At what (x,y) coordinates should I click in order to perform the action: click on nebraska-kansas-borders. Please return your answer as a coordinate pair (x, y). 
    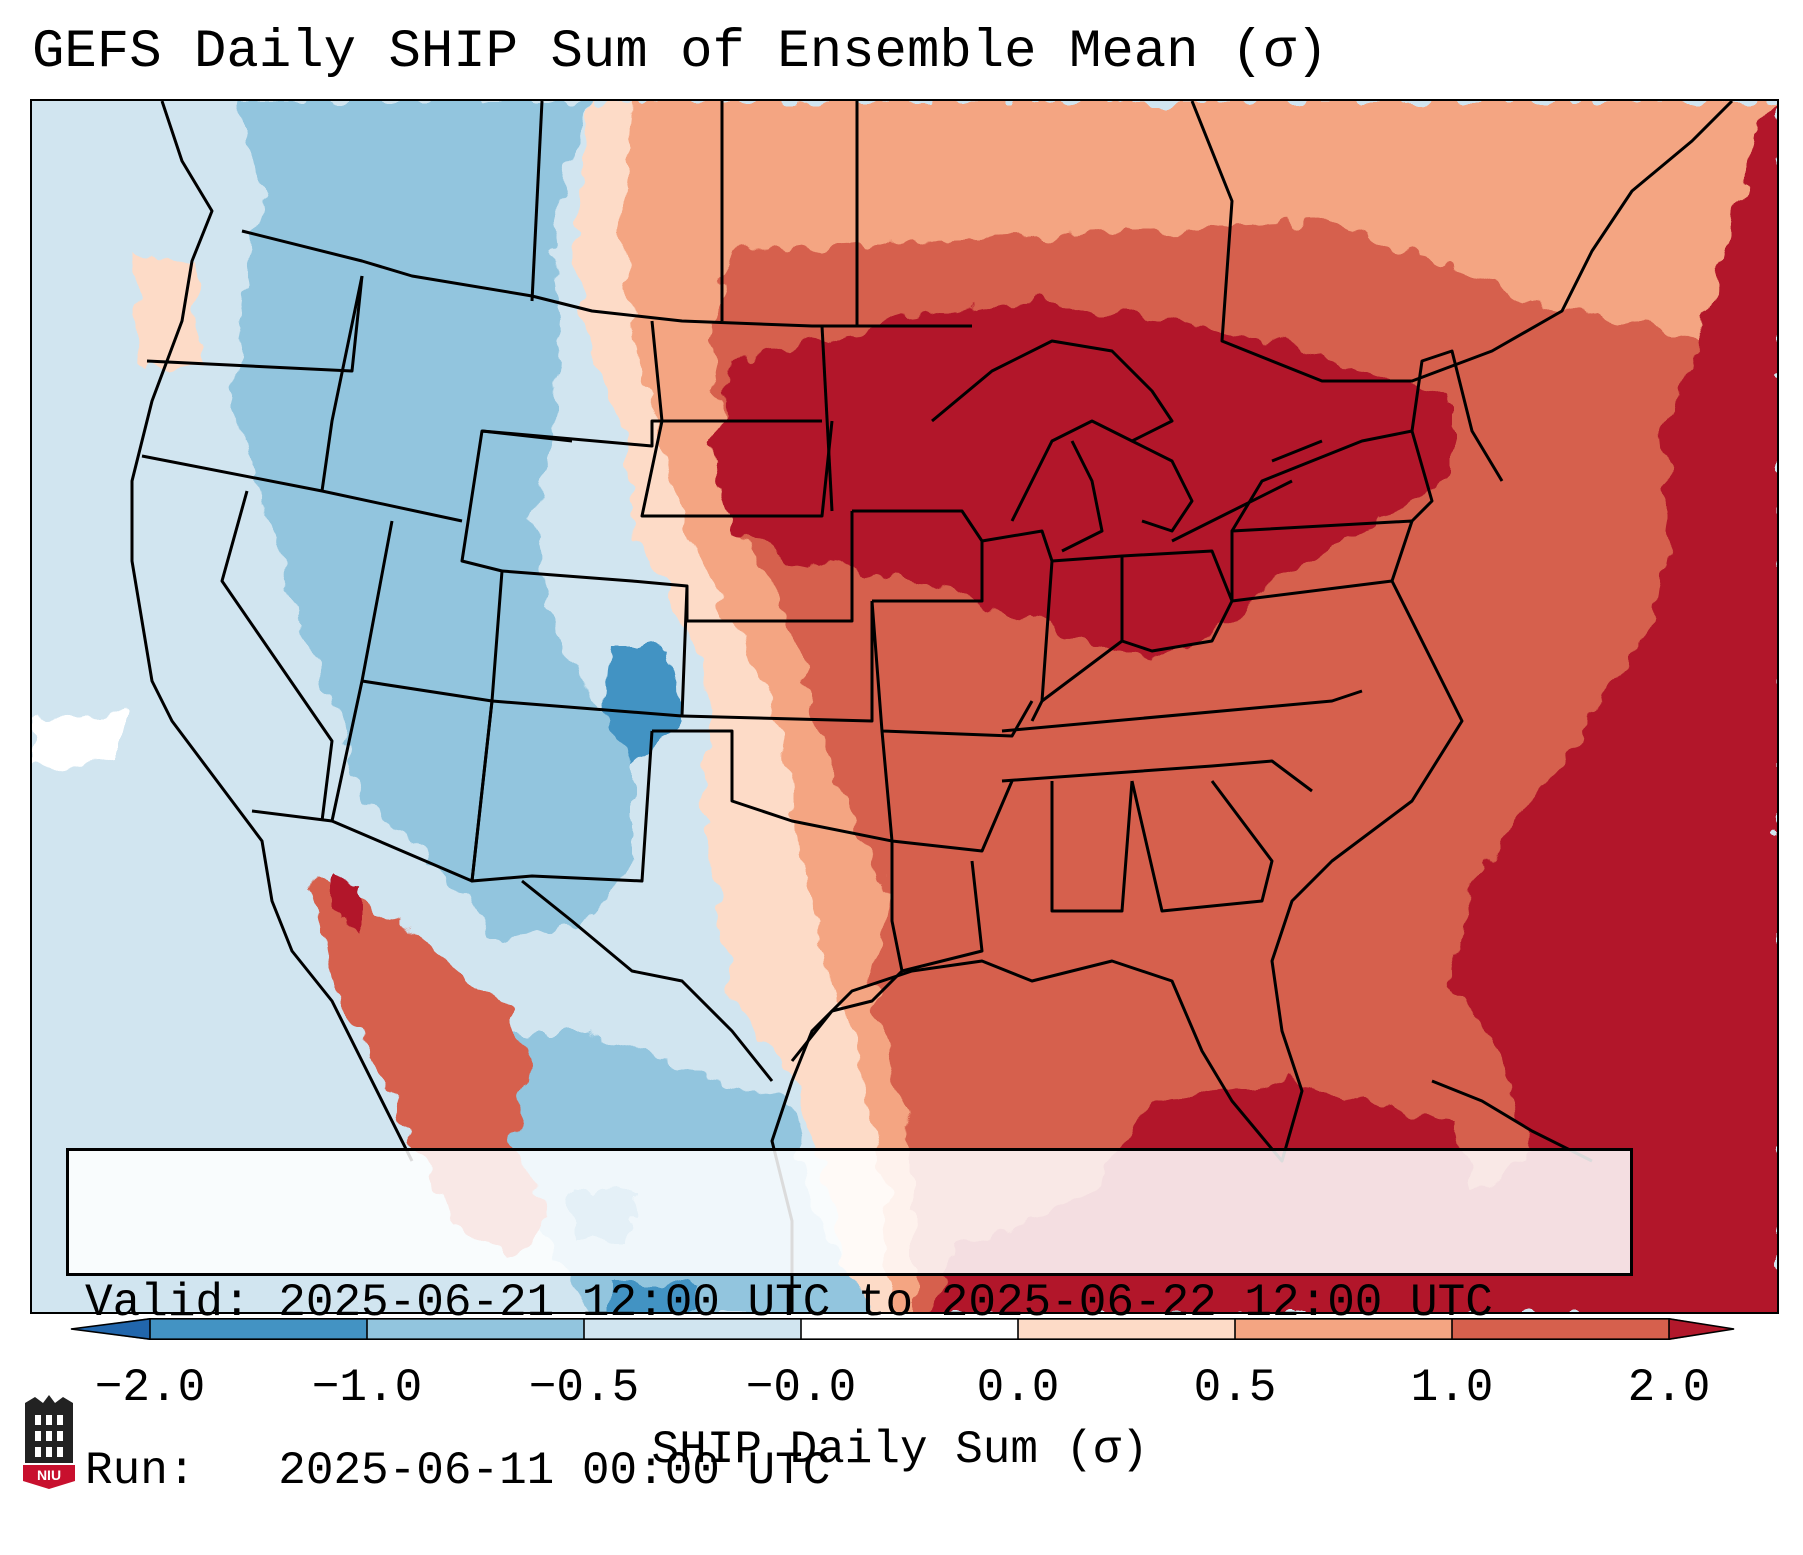
    Looking at the image, I should click on (769, 567).